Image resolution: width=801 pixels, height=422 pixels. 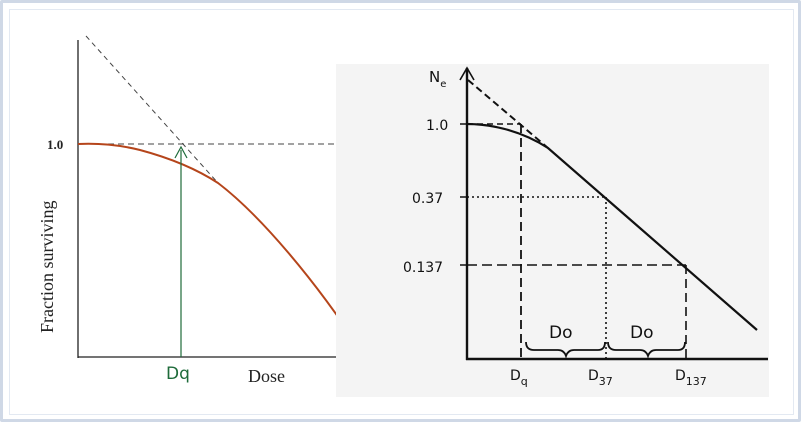 I want to click on left-dq-arrow-head, so click(x=181, y=152).